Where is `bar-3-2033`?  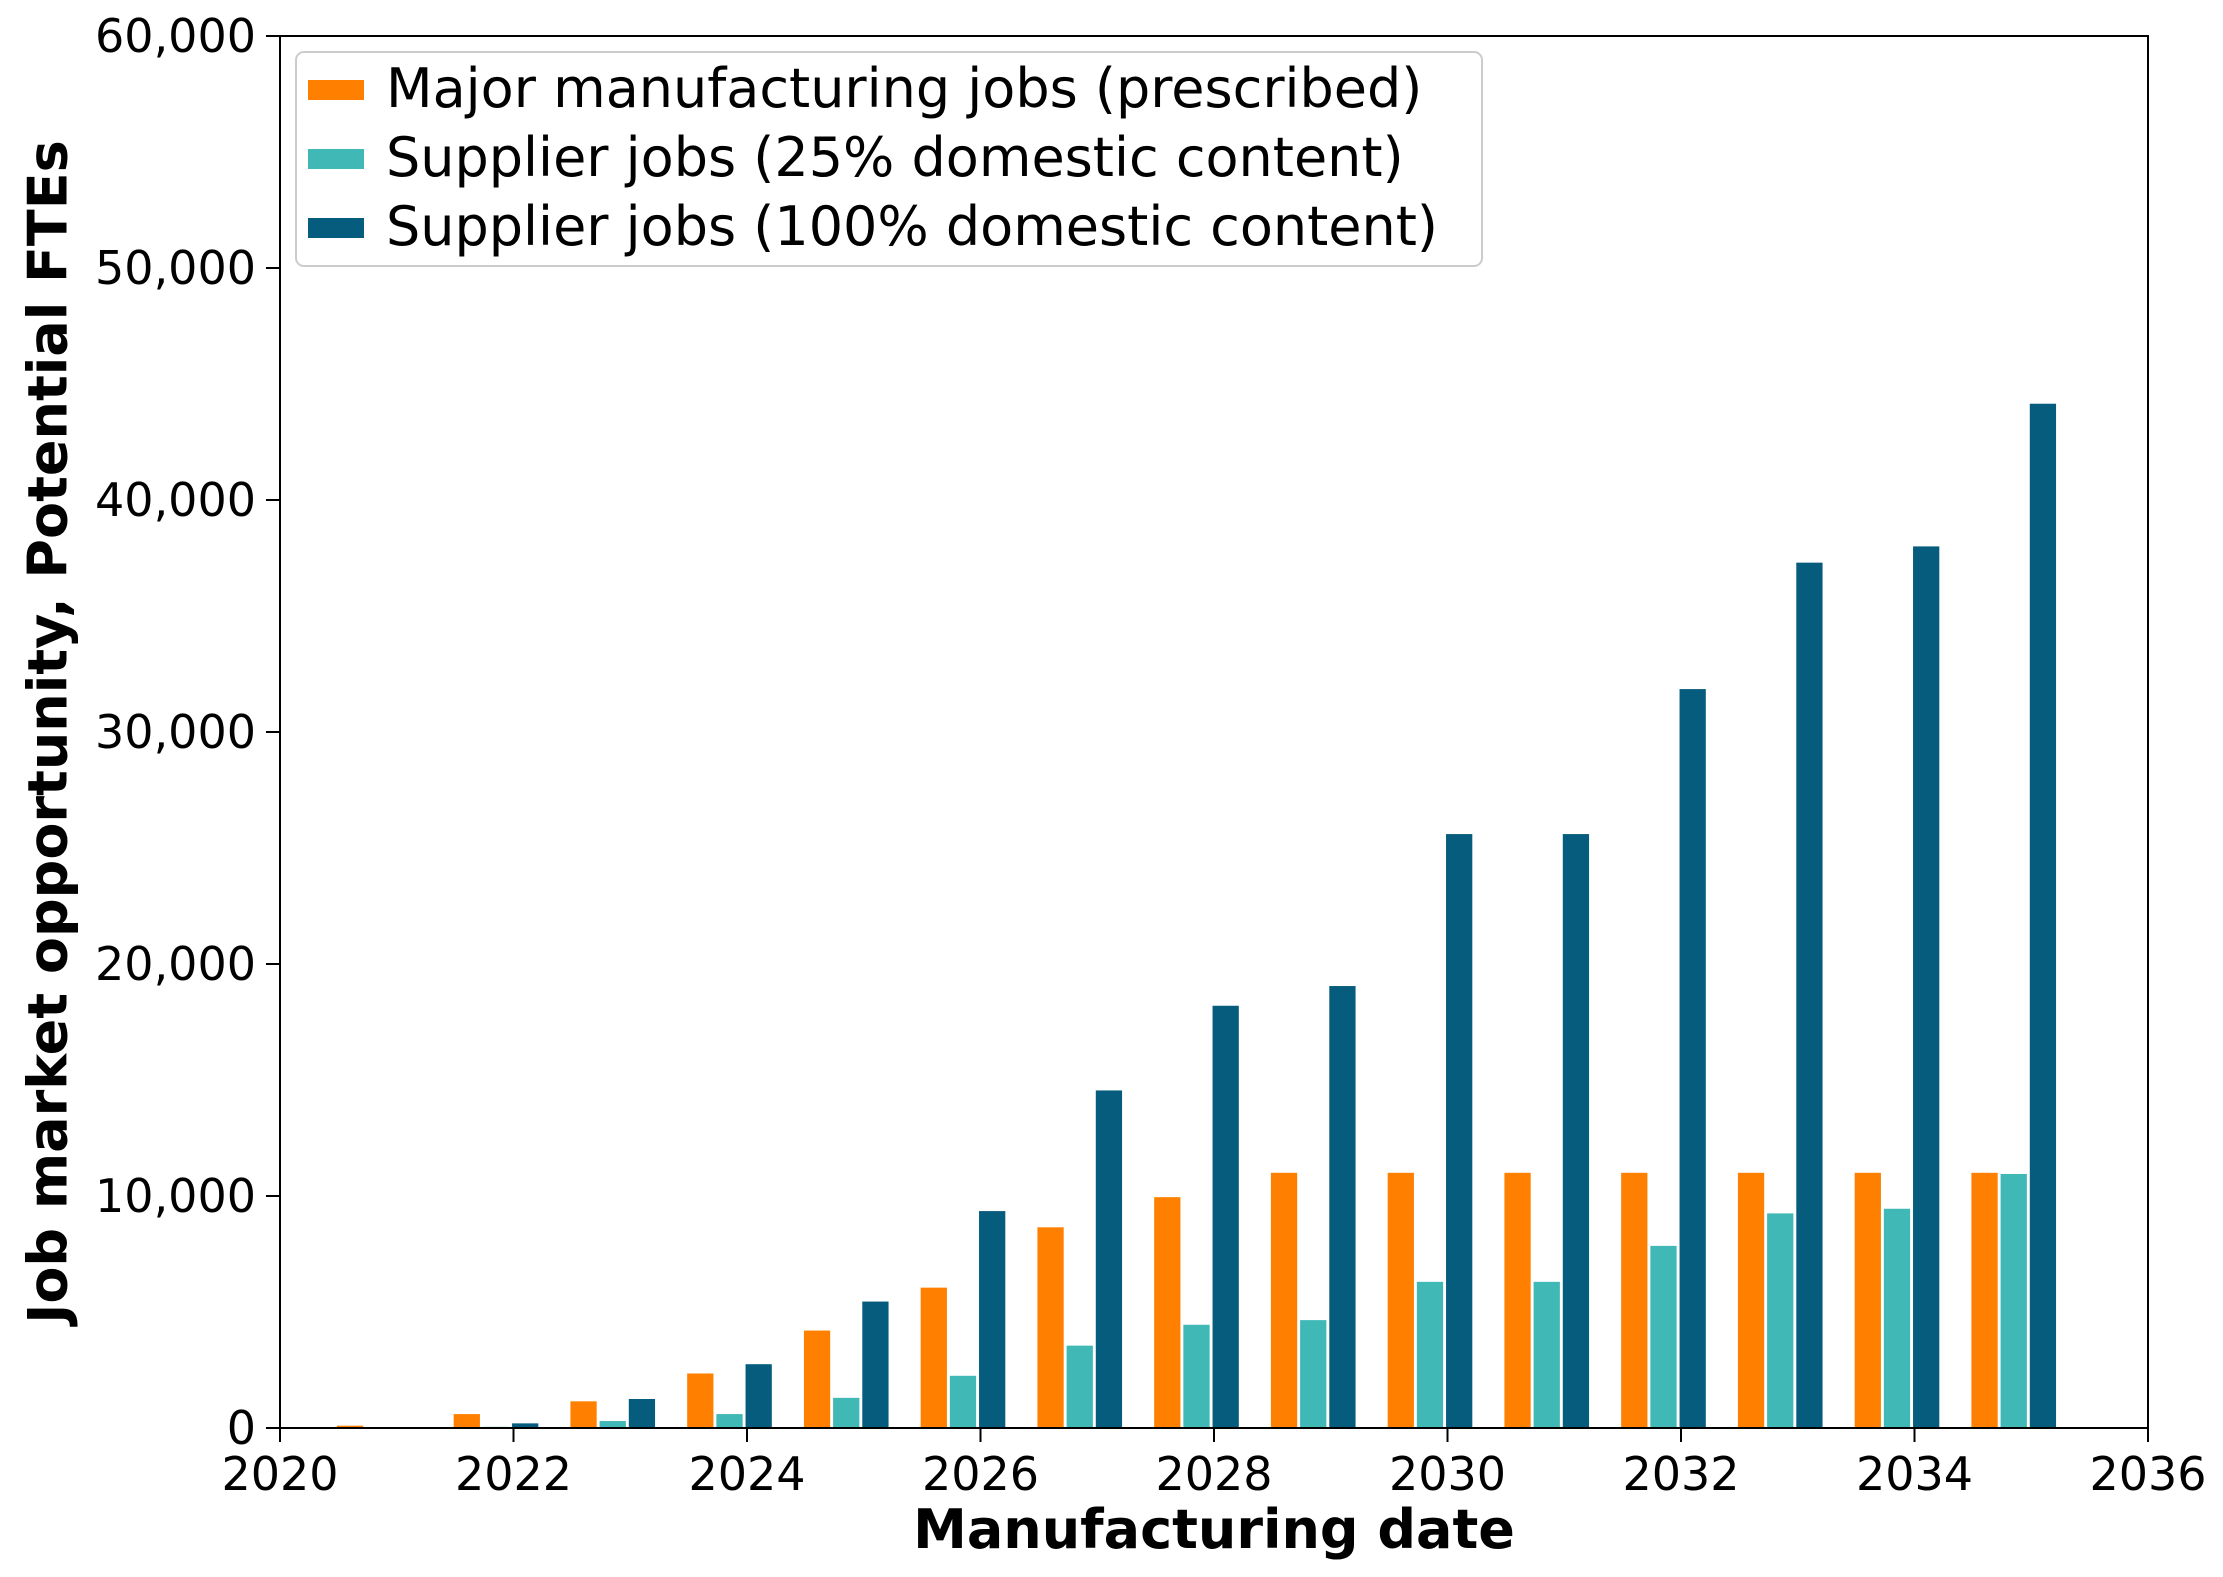
bar-3-2033 is located at coordinates (1809, 995).